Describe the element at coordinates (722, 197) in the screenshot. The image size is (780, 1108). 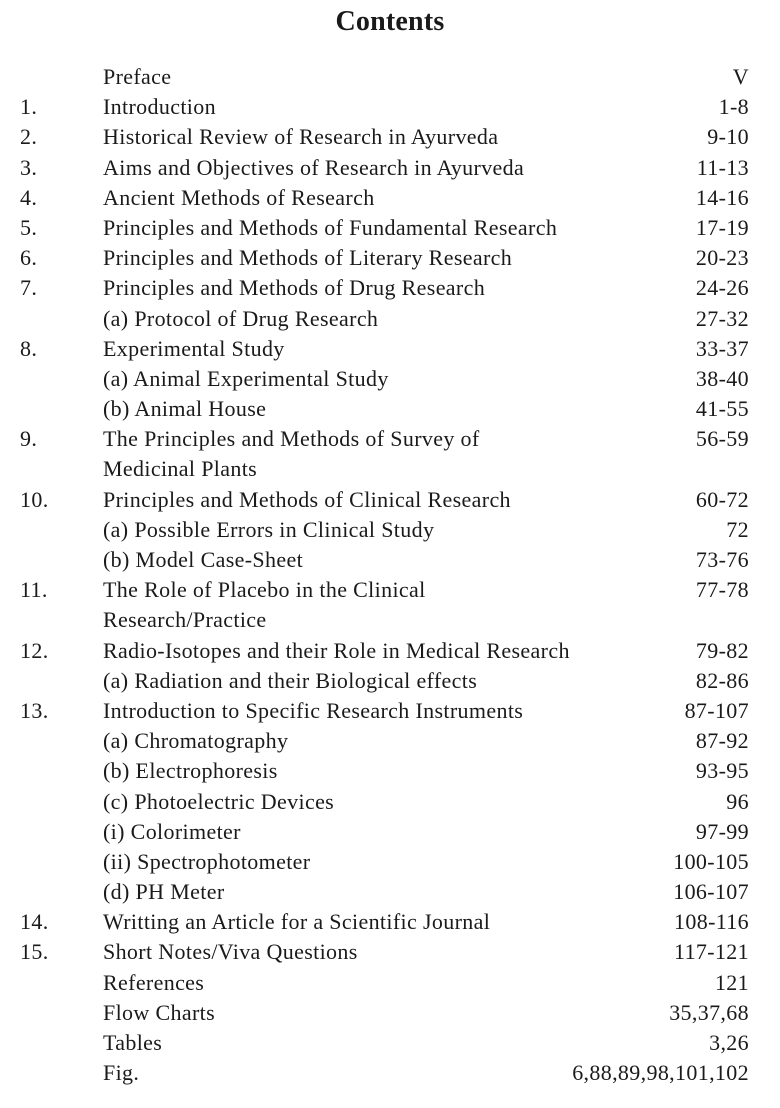
I see `entry-pages: 14-16` at that location.